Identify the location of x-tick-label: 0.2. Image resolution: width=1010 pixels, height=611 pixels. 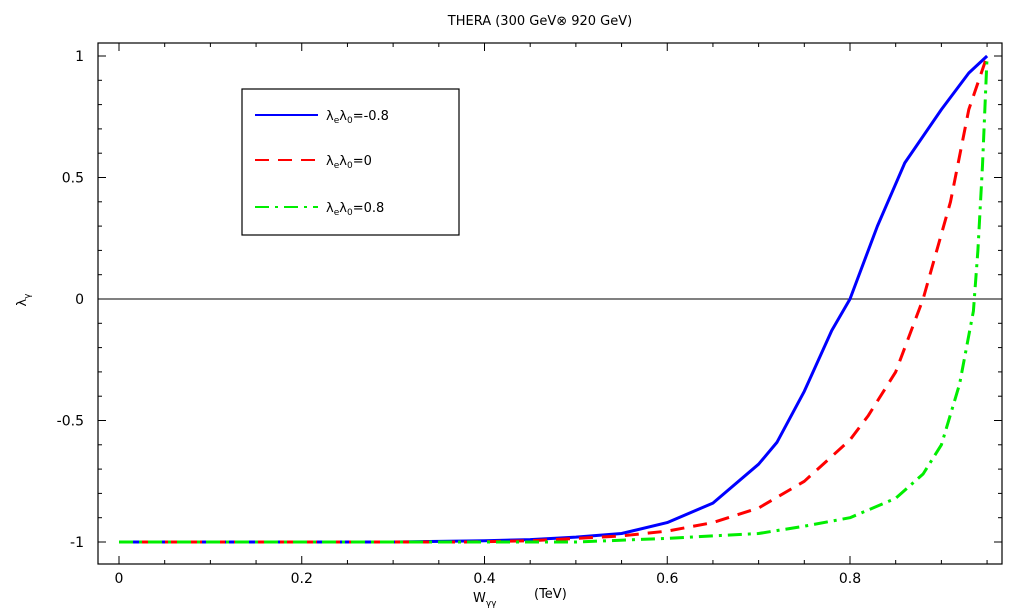
(302, 579).